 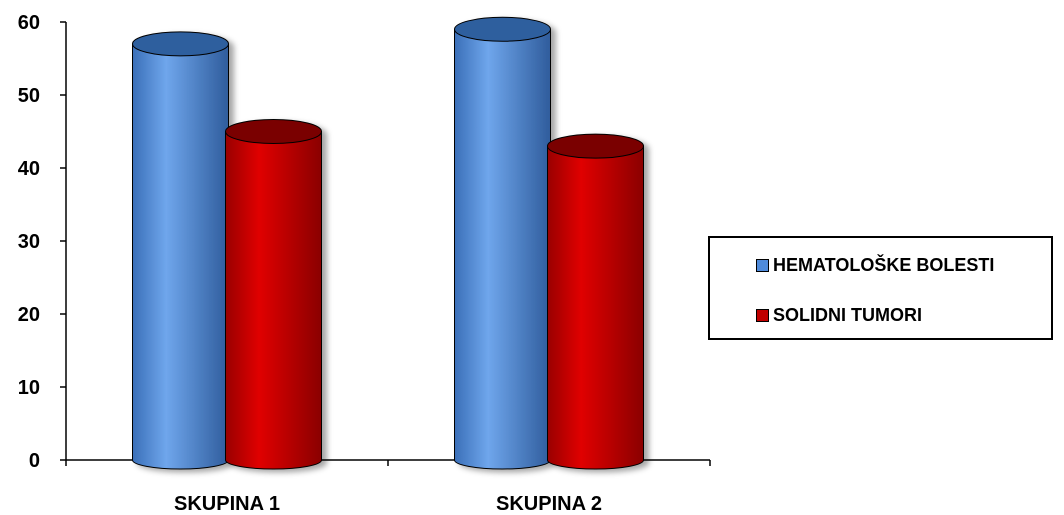 What do you see at coordinates (29, 388) in the screenshot?
I see `y-tick-label: 10` at bounding box center [29, 388].